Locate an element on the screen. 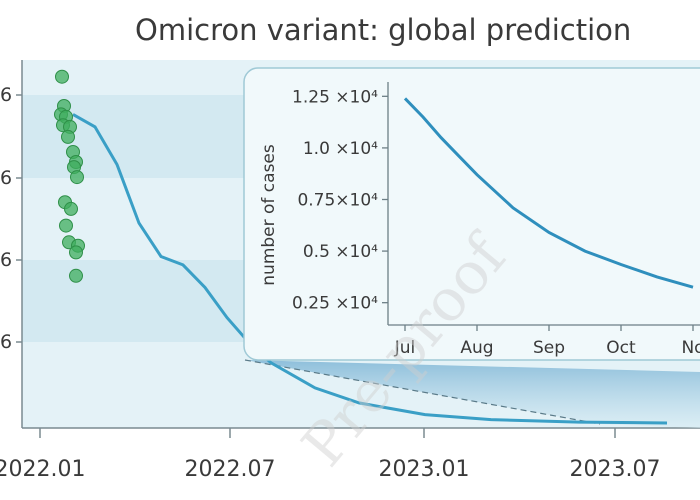 The width and height of the screenshot is (700, 500). inset-x-tick-label: Oct is located at coordinates (621, 348).